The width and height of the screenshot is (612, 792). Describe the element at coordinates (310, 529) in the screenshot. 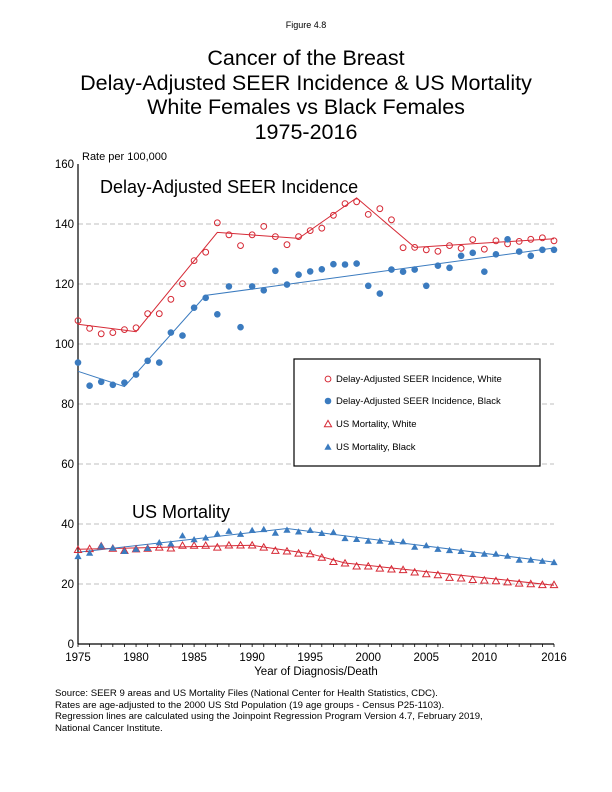

I see `point-us-mortality-black-1995` at that location.